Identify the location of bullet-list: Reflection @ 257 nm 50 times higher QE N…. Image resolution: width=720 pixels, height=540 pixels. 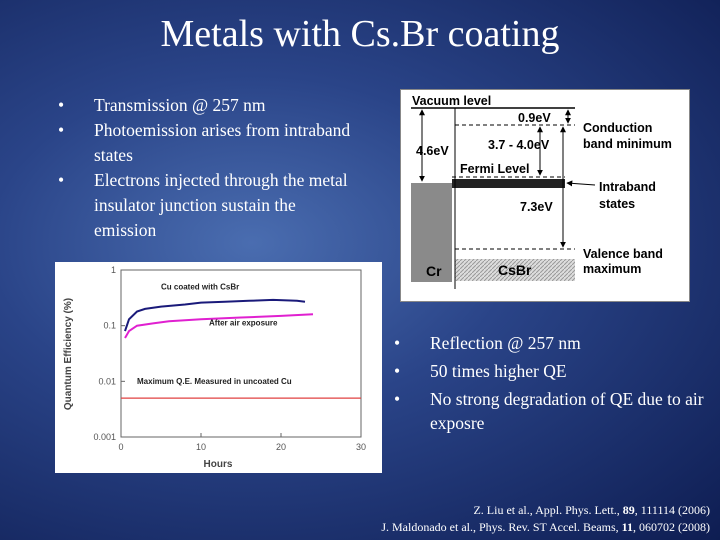
(549, 385).